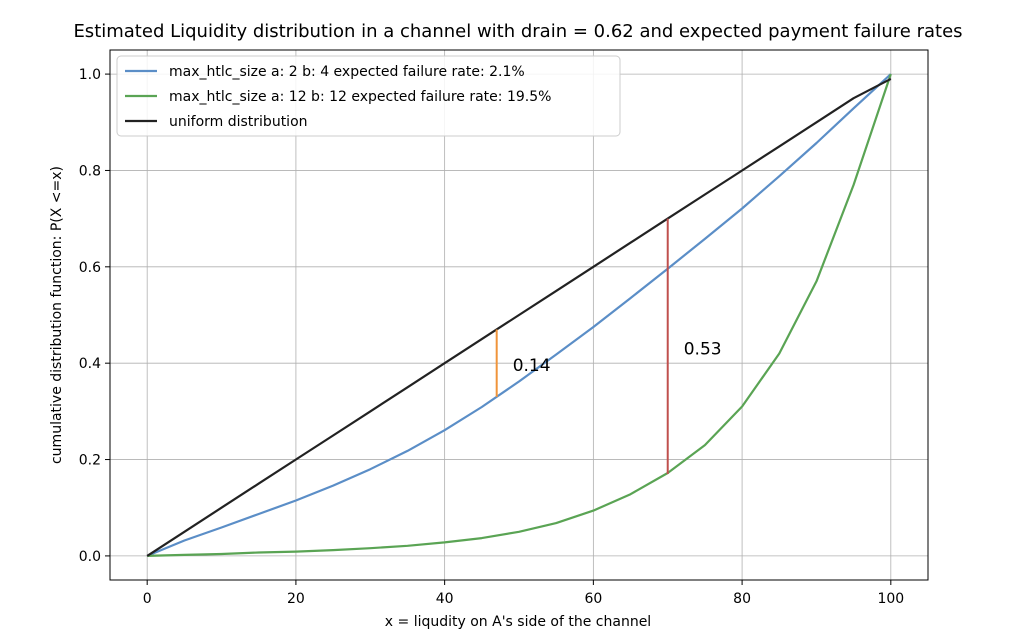  What do you see at coordinates (890, 599) in the screenshot?
I see `x-tick-label: 100` at bounding box center [890, 599].